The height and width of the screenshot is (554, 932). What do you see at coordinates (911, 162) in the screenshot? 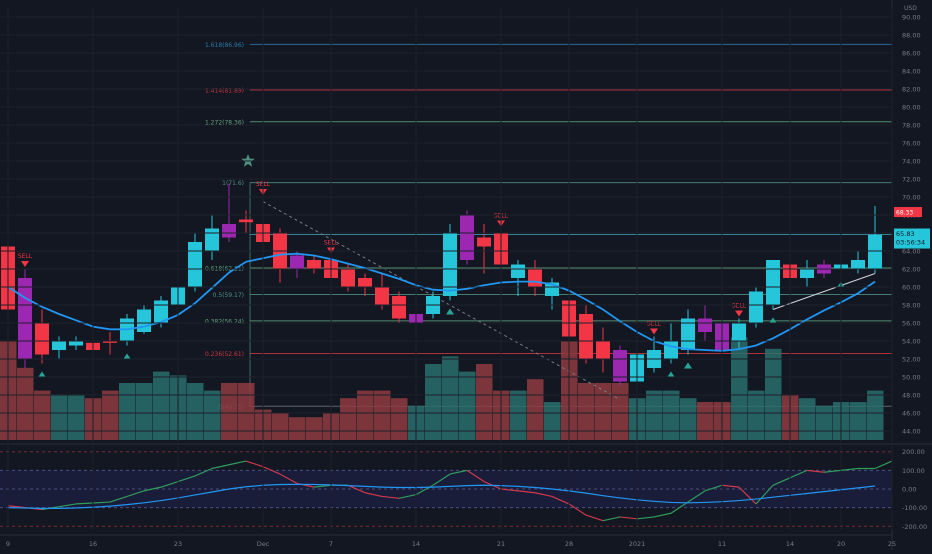
I see `y-tick-label: 74.00` at bounding box center [911, 162].